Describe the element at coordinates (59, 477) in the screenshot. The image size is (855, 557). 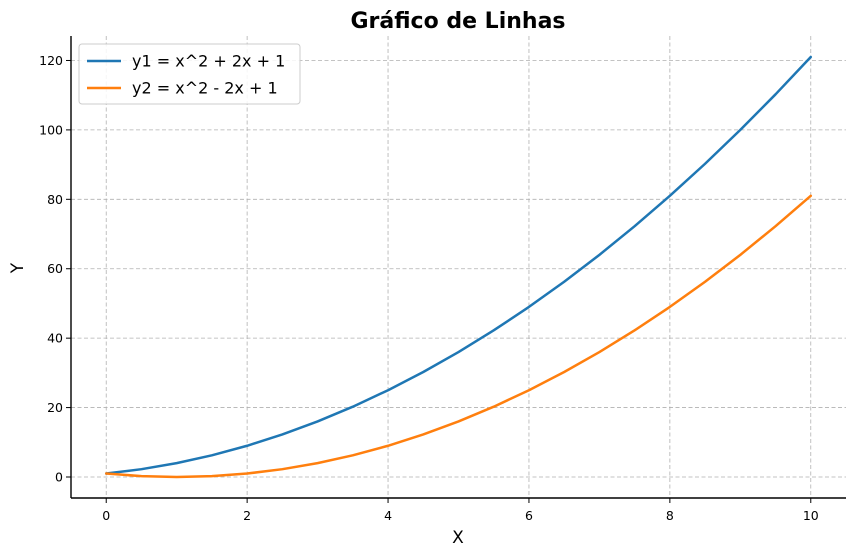
I see `y-tick-label: 0` at that location.